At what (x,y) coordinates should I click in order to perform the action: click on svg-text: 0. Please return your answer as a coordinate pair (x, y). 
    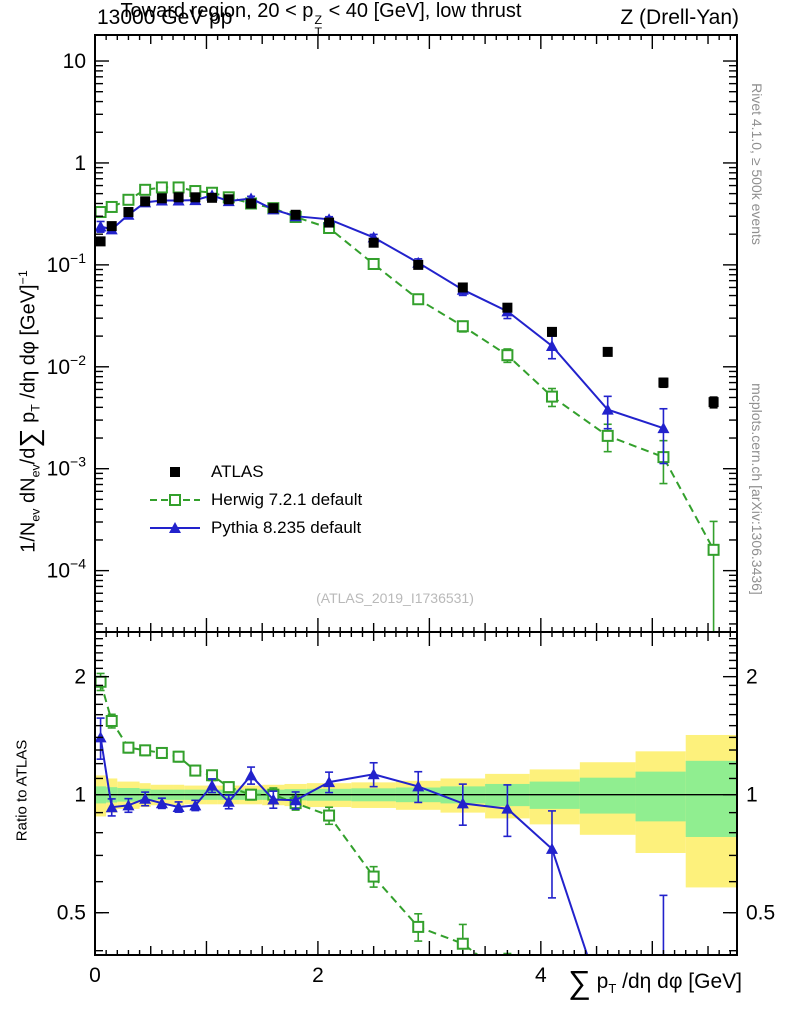
    Looking at the image, I should click on (95, 975).